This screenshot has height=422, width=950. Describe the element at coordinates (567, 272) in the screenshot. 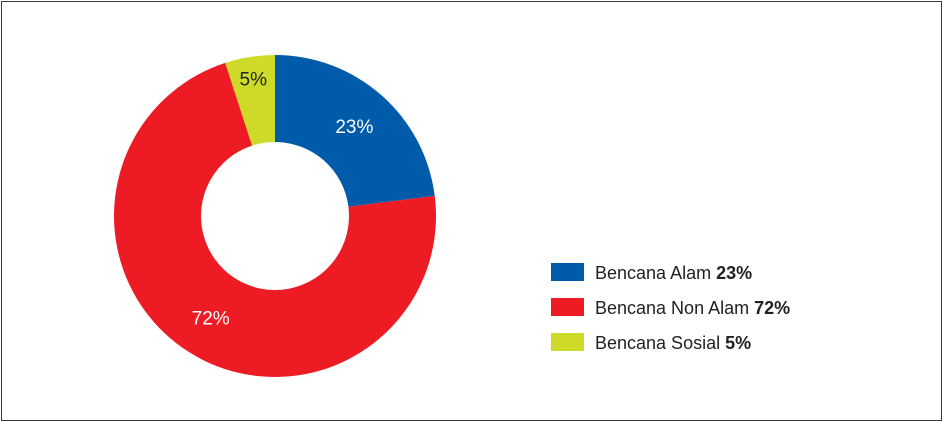

I see `legend-swatch-bencana-alam` at that location.